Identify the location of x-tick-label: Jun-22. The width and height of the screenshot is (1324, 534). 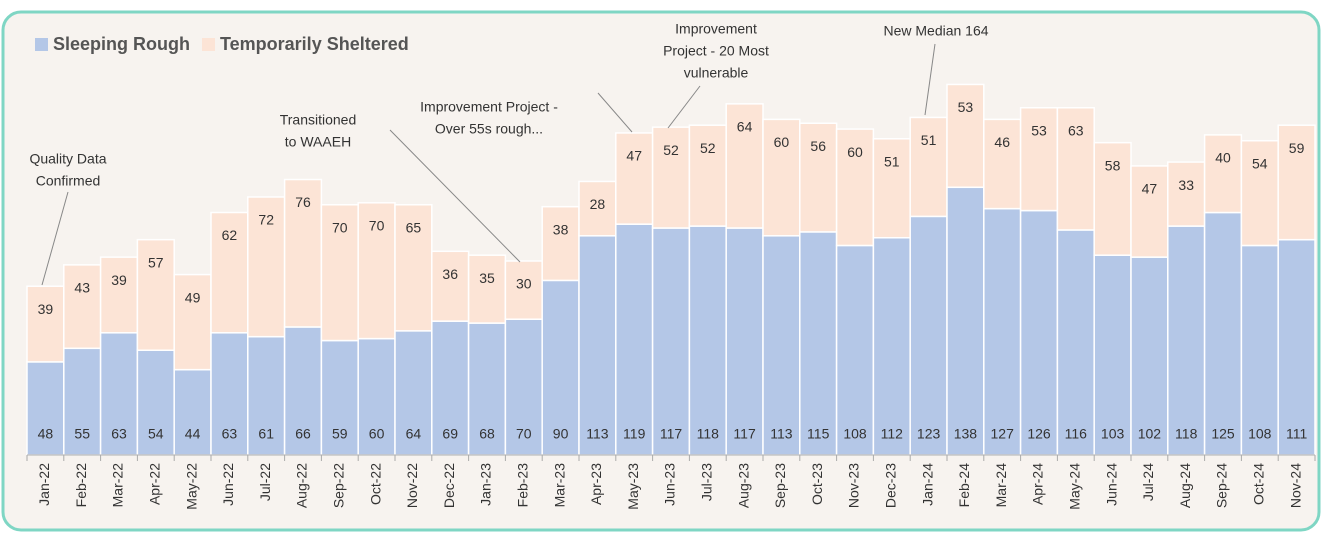
(228, 484).